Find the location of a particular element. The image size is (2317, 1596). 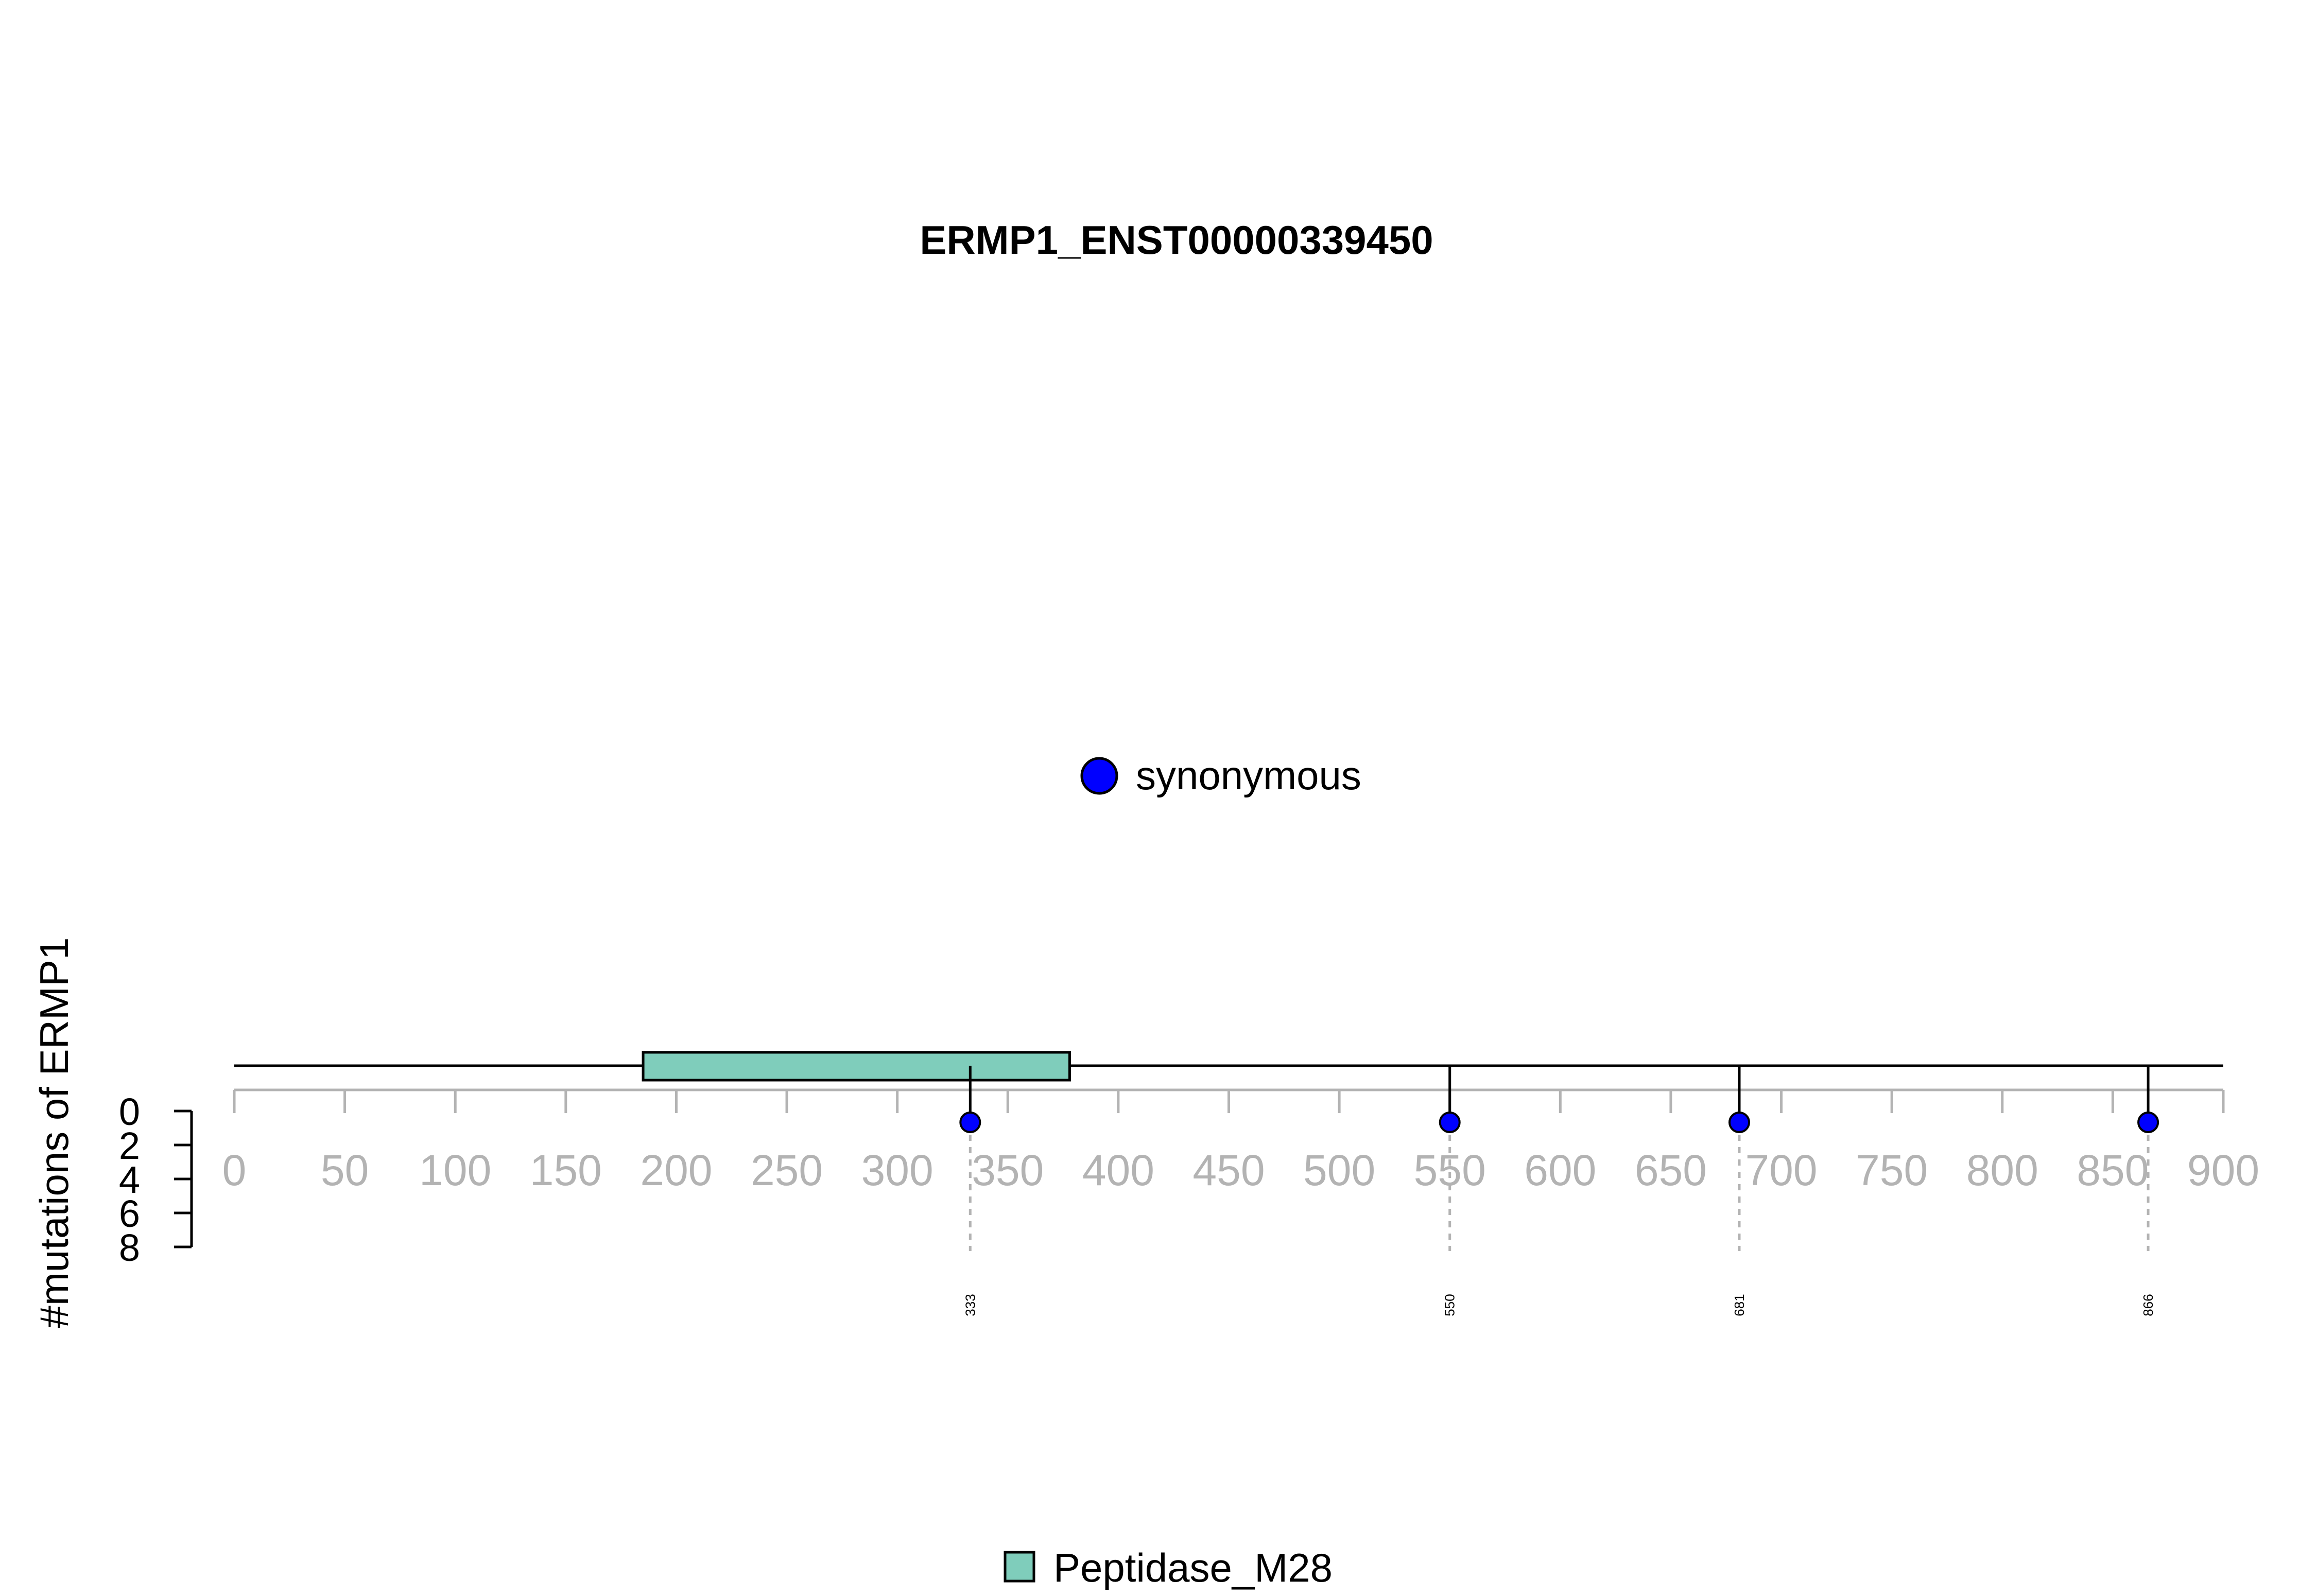

legend-peptidase-m28-label: Peptidase_M28 is located at coordinates (1193, 1567).